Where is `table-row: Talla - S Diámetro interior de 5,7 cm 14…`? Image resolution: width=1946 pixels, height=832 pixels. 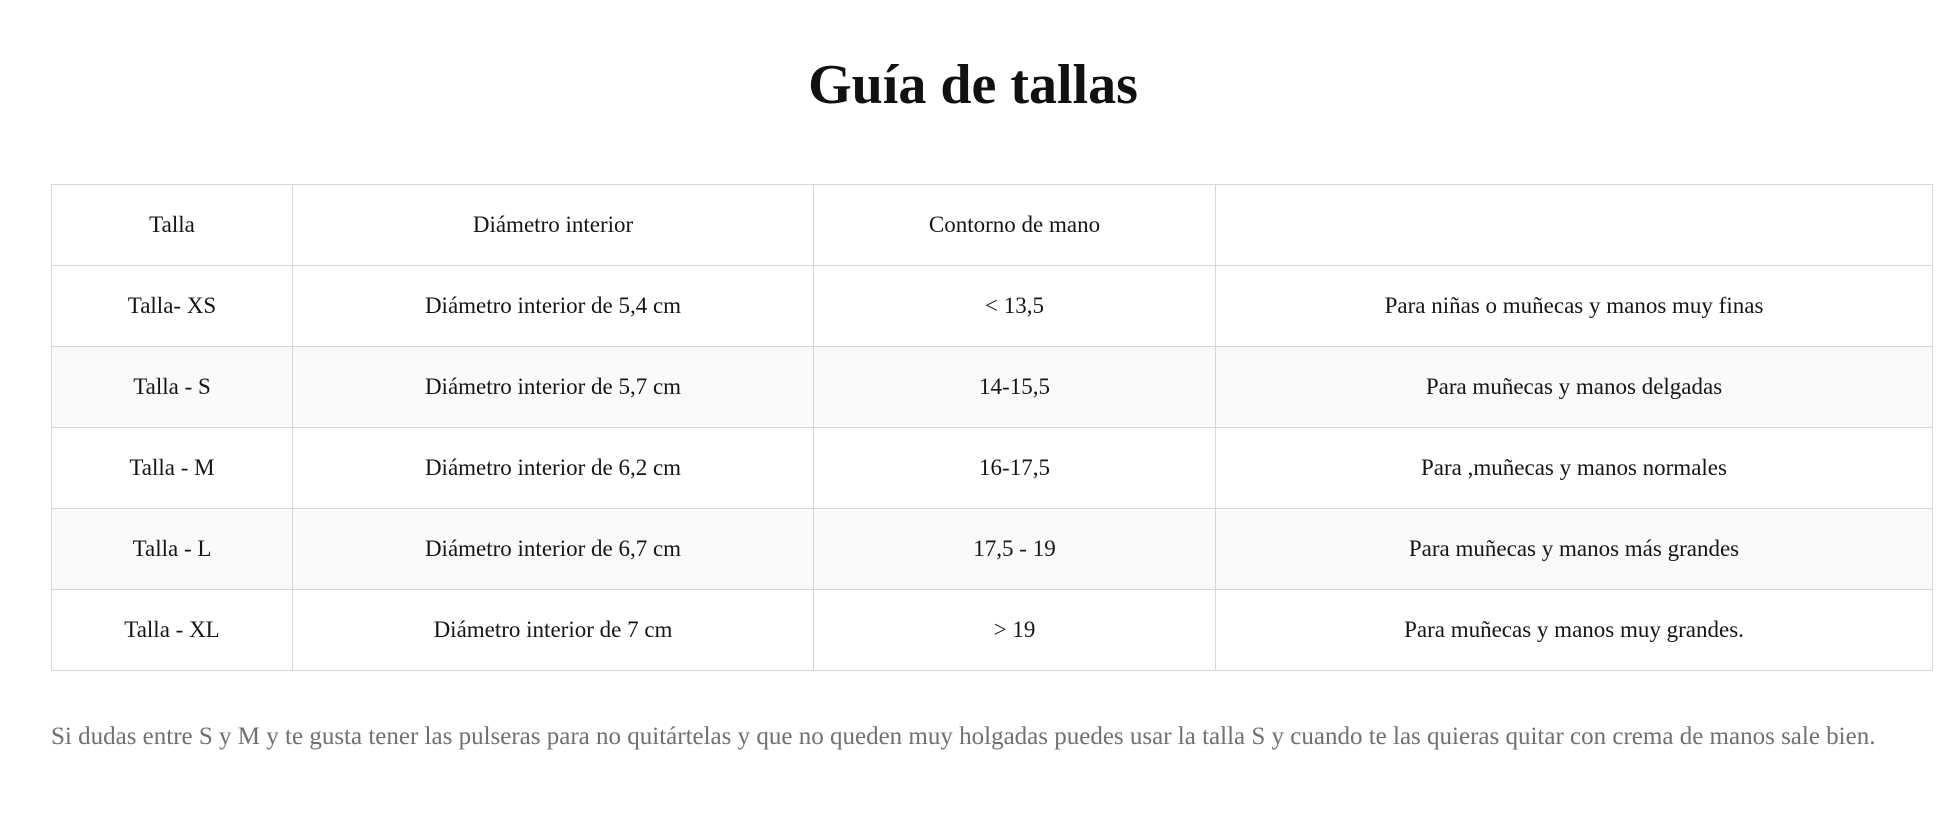 table-row: Talla - S Diámetro interior de 5,7 cm 14… is located at coordinates (992, 387).